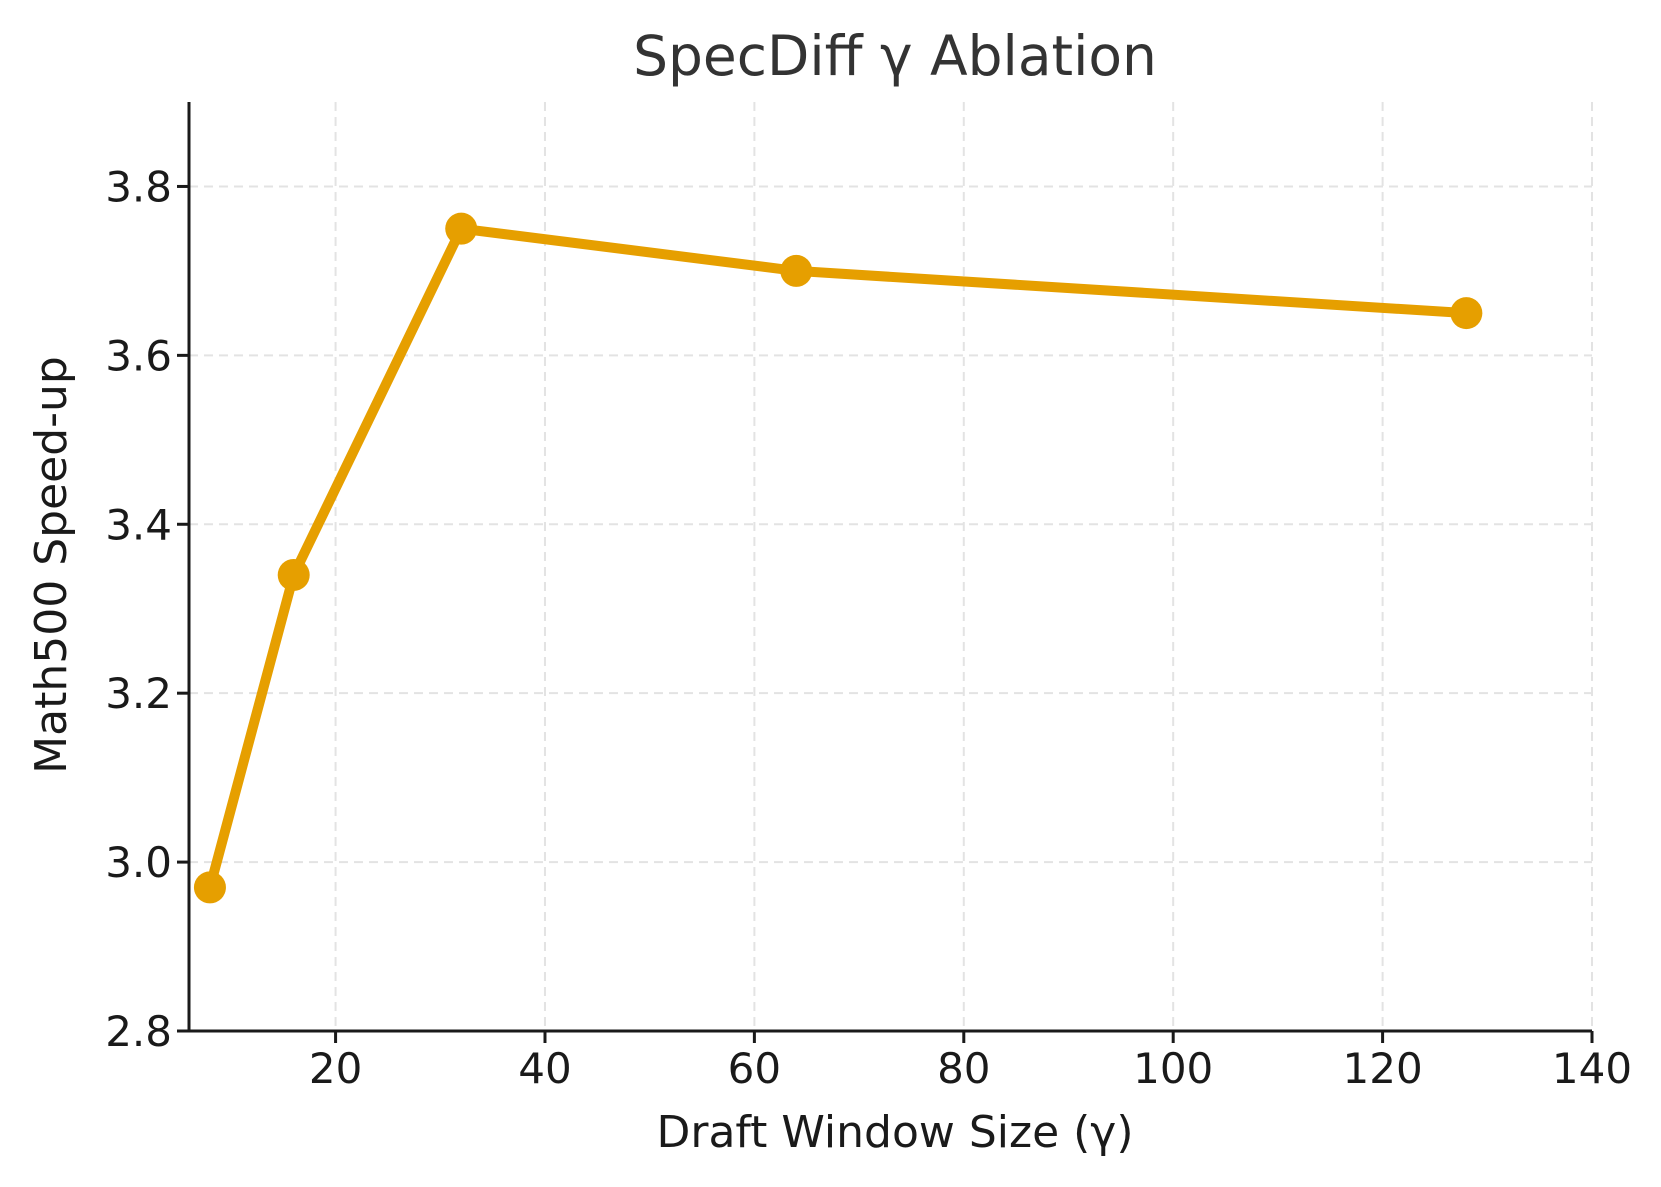 Image resolution: width=1661 pixels, height=1187 pixels. I want to click on y-axis-label: Math500 Speed-up, so click(51, 565).